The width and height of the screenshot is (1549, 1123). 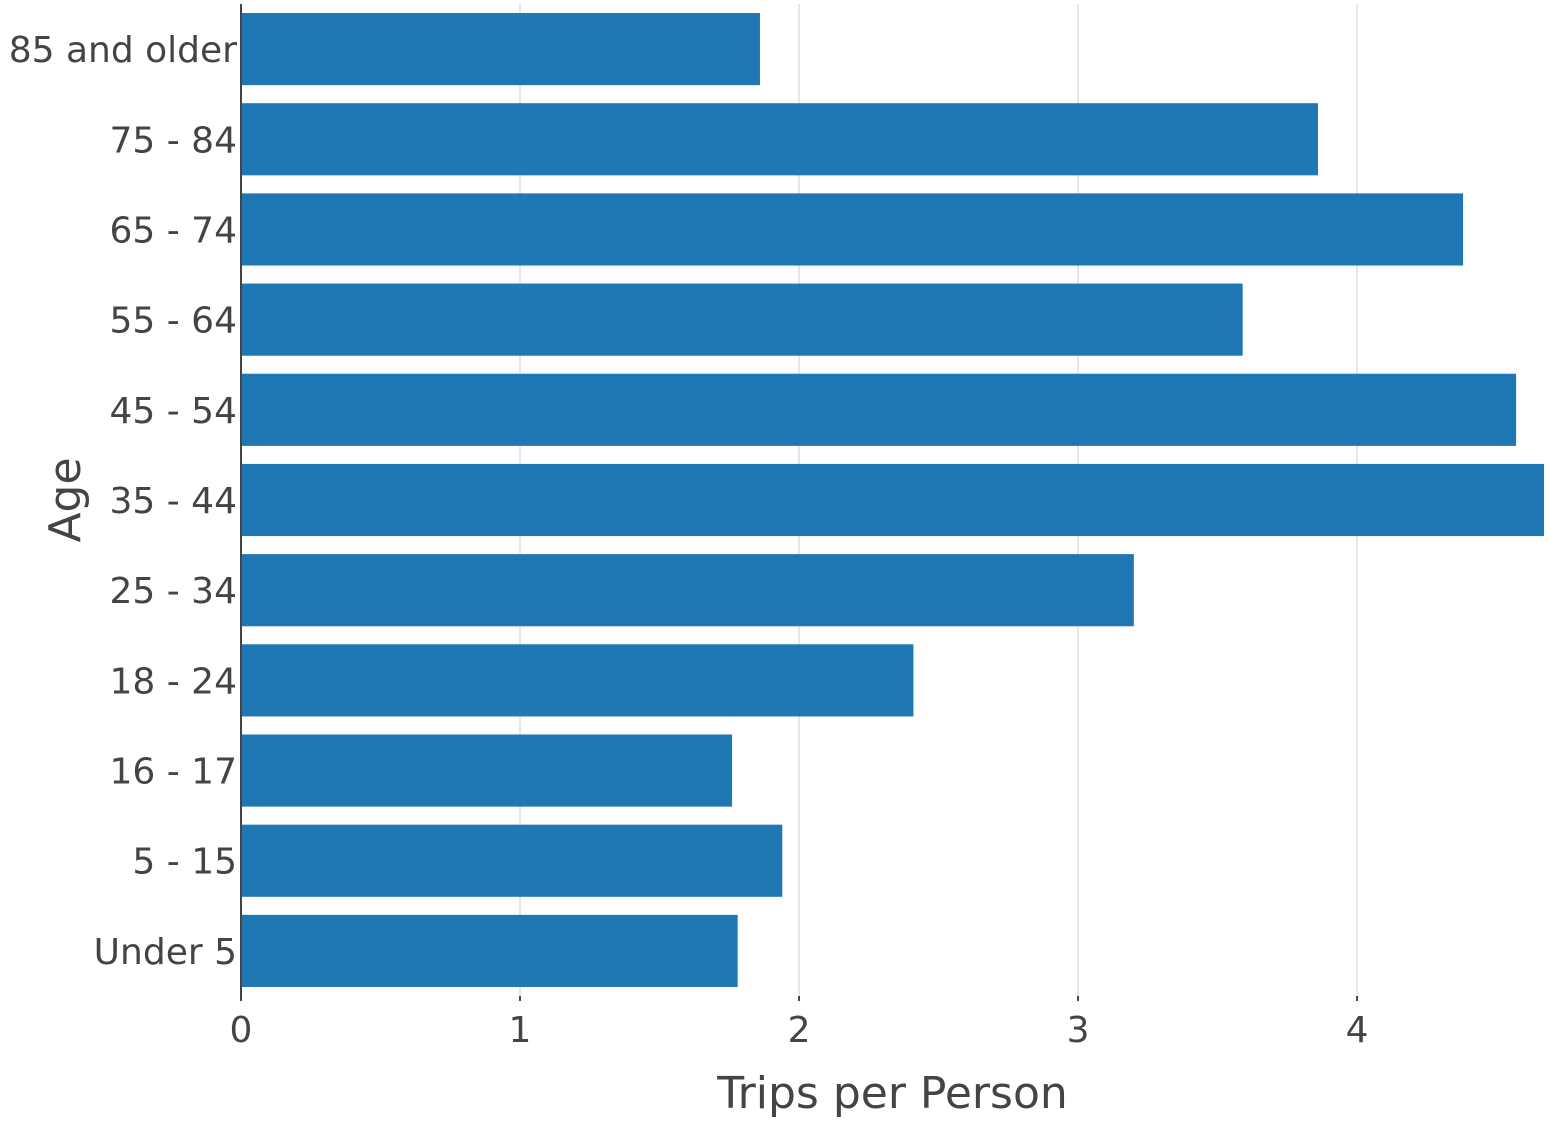 I want to click on y-tick-label: 45 - 54, so click(x=174, y=411).